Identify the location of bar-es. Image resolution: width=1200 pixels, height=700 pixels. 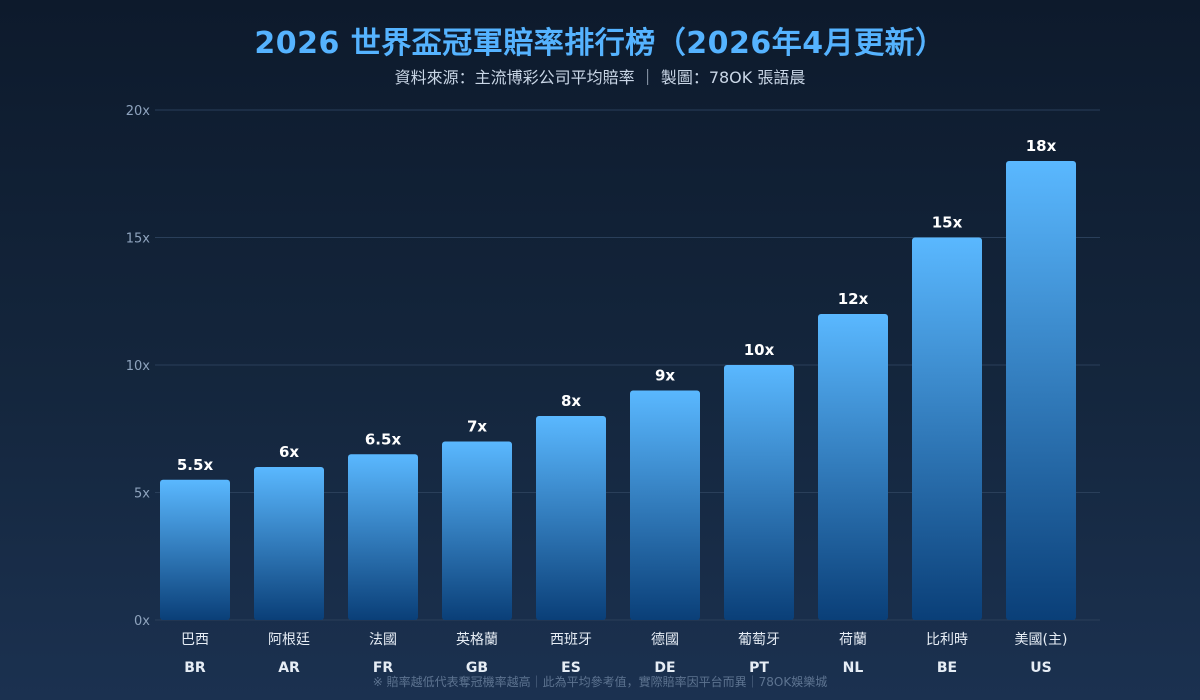
(571, 518).